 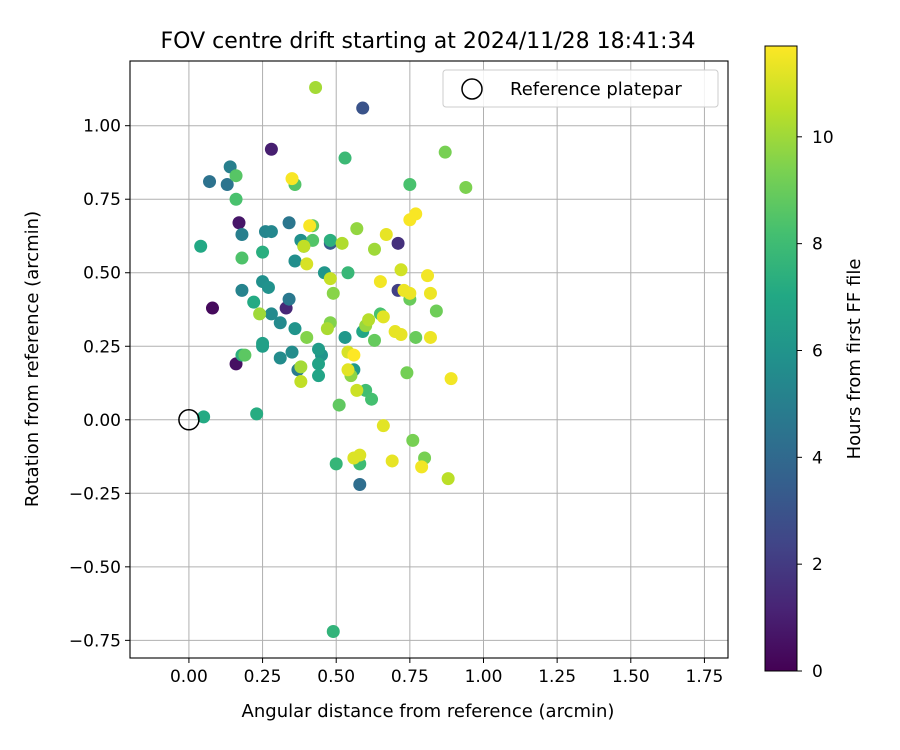 I want to click on x-tick-label: 1.50, so click(x=631, y=677).